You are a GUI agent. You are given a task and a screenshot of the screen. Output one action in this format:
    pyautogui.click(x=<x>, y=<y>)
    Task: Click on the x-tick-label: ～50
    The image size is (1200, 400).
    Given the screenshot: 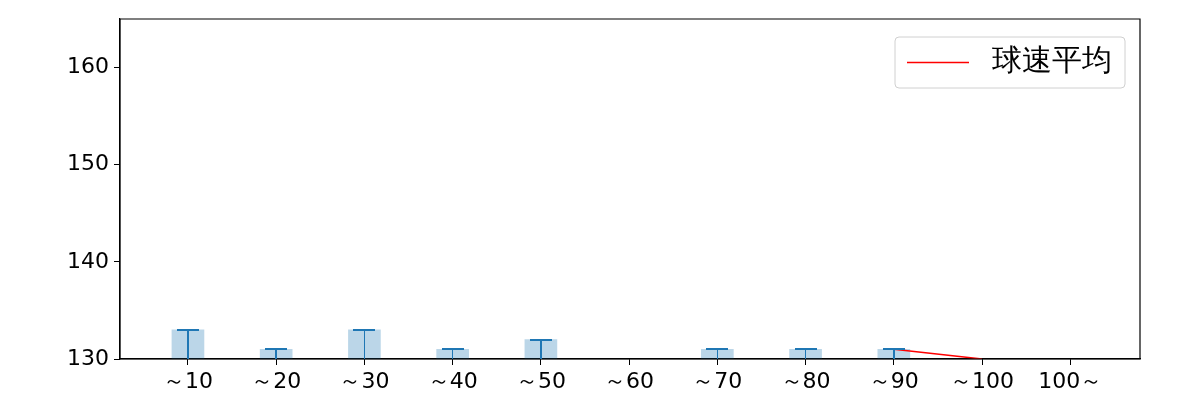 What is the action you would take?
    pyautogui.click(x=540, y=380)
    